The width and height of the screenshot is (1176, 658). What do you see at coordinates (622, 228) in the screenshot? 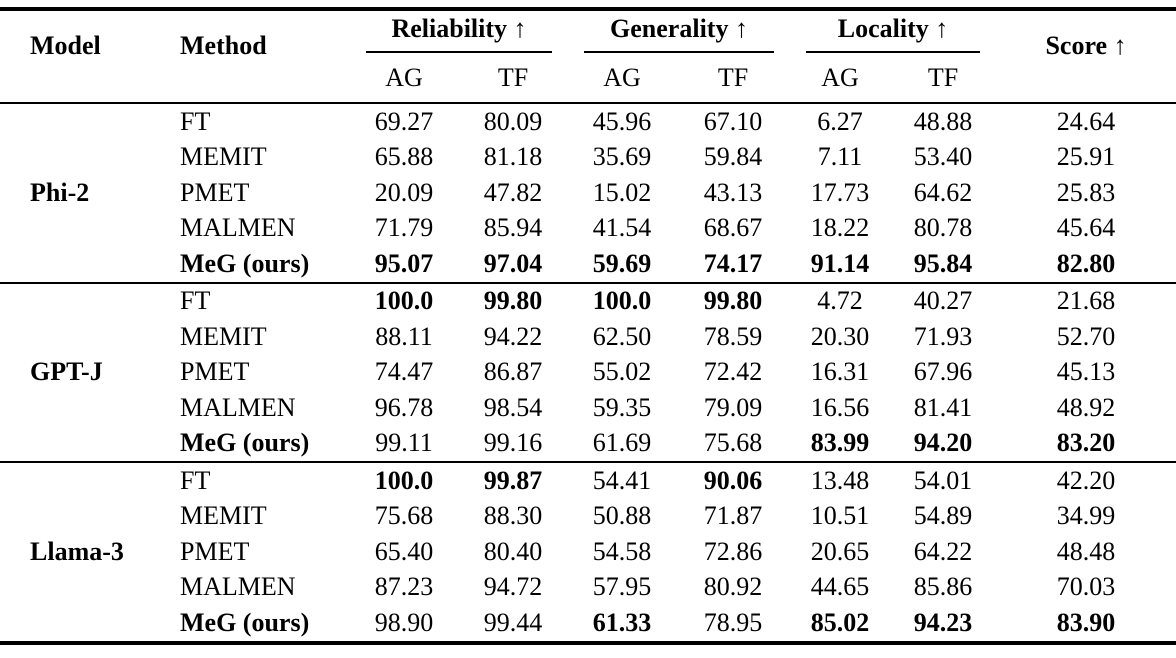
I see `metric-value: 41.54` at bounding box center [622, 228].